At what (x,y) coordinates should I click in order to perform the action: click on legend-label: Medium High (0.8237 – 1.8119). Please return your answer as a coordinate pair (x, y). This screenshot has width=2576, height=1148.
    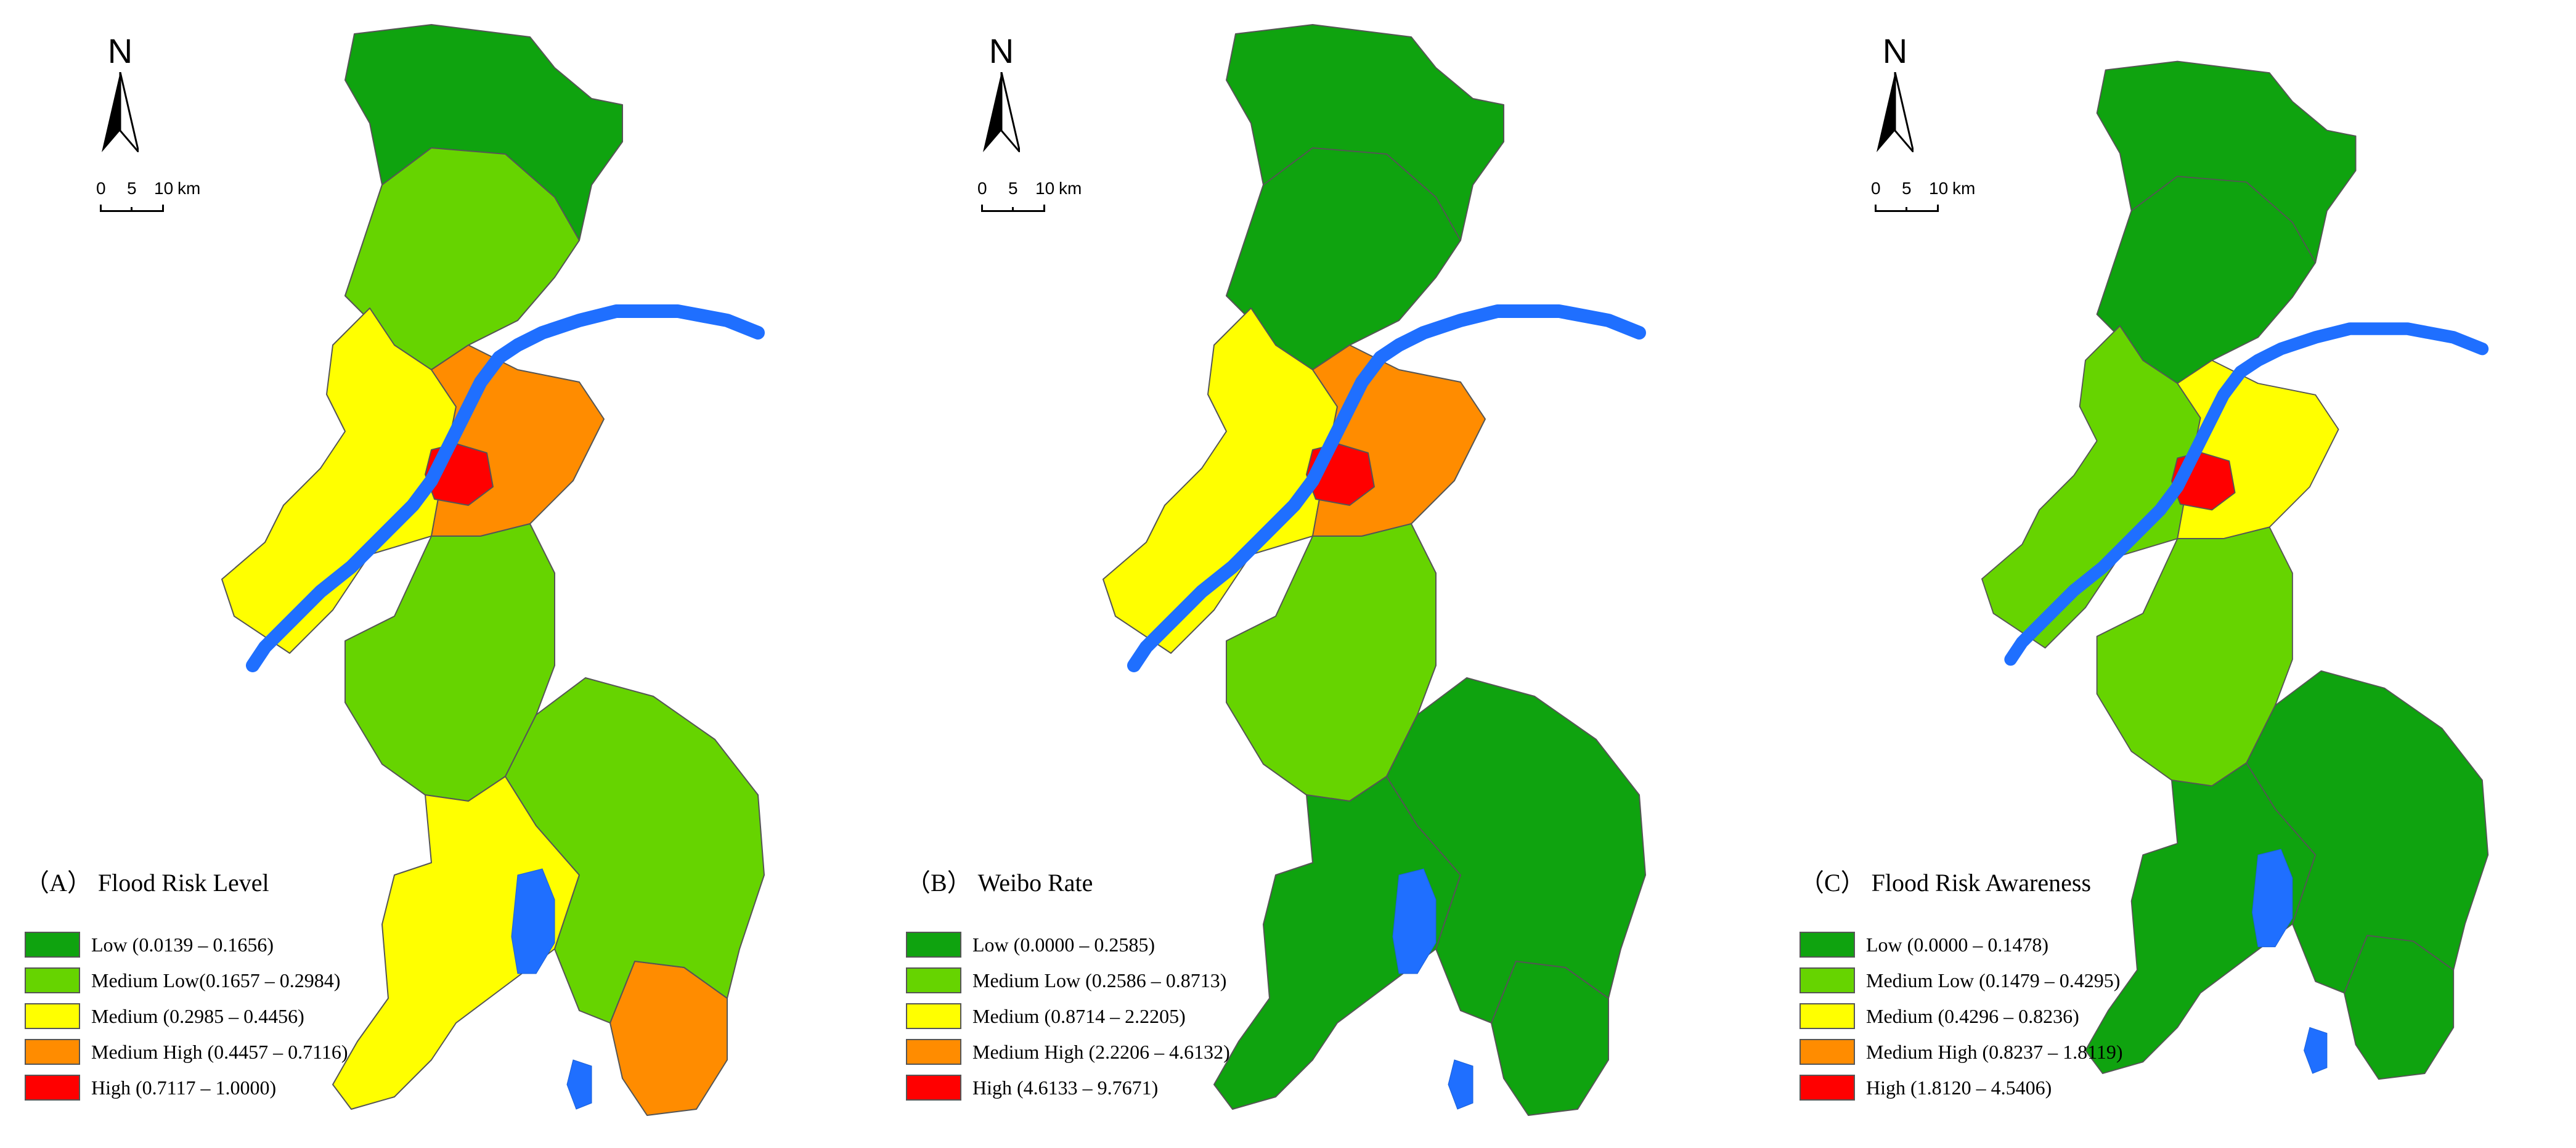
    Looking at the image, I should click on (1995, 1051).